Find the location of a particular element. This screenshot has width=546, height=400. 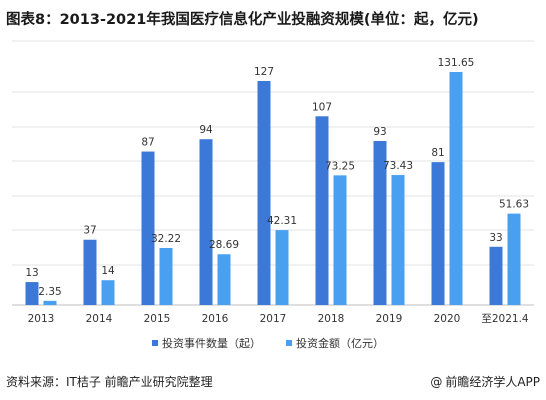

brand-name: 前瞻经济学人APP is located at coordinates (492, 382).